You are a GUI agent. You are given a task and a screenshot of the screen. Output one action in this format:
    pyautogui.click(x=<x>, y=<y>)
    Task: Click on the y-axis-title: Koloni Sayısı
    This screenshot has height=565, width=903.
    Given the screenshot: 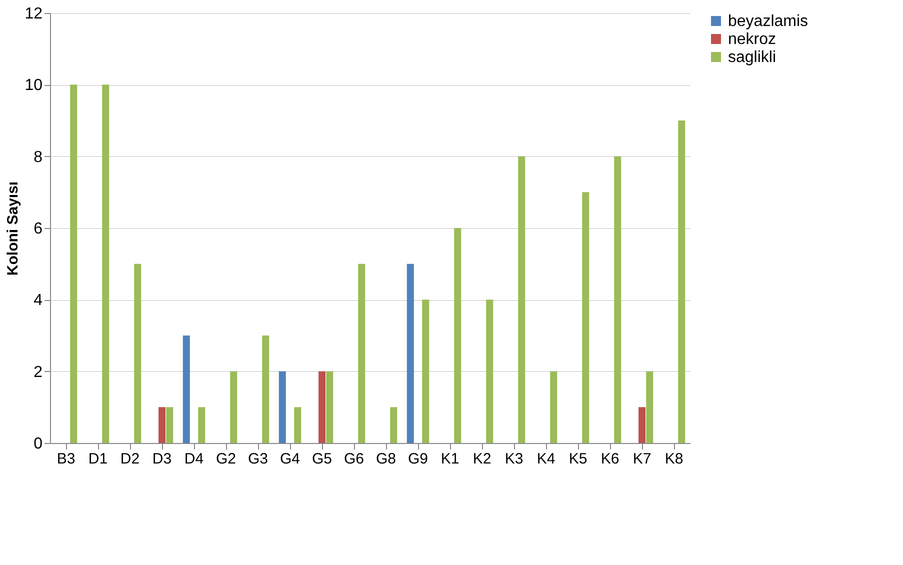 What is the action you would take?
    pyautogui.click(x=13, y=228)
    